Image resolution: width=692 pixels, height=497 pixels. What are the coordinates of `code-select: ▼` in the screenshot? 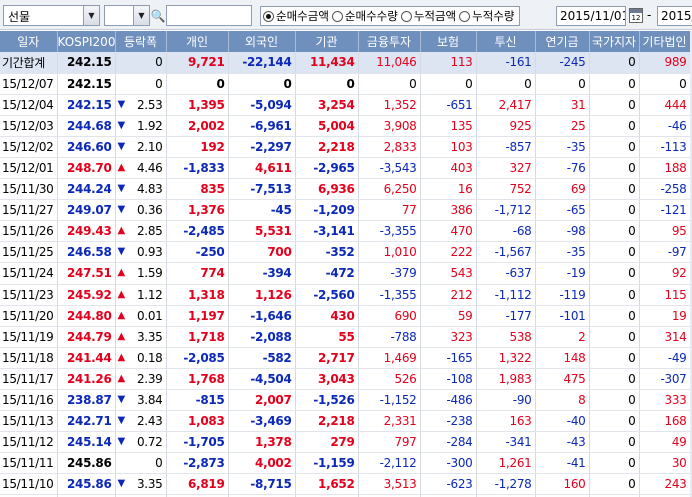 It's located at (127, 15).